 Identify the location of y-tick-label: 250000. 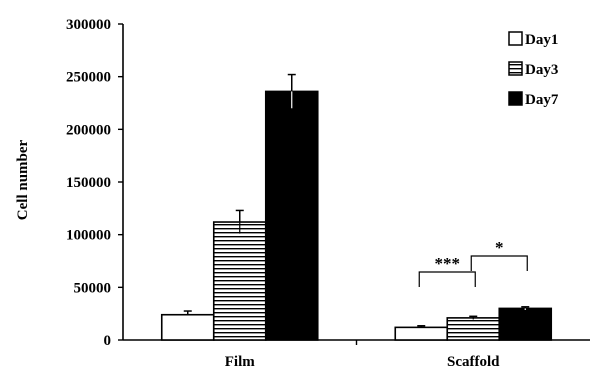
(88, 78).